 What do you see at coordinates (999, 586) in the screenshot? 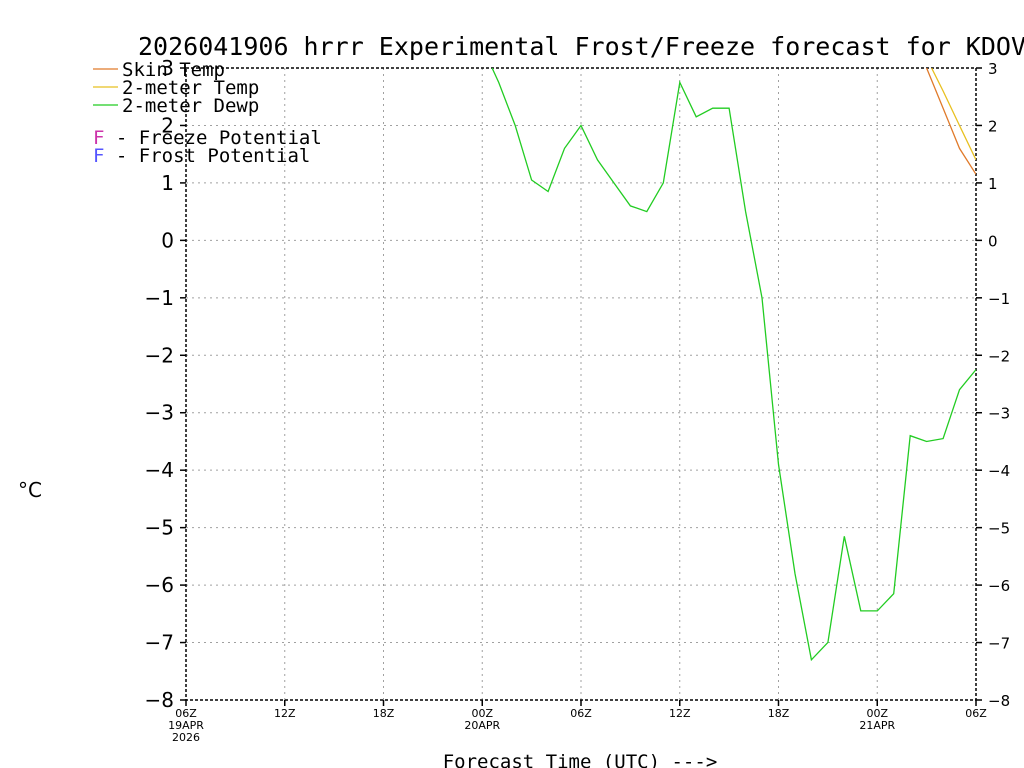
I see `y-tick-label-right: −6` at bounding box center [999, 586].